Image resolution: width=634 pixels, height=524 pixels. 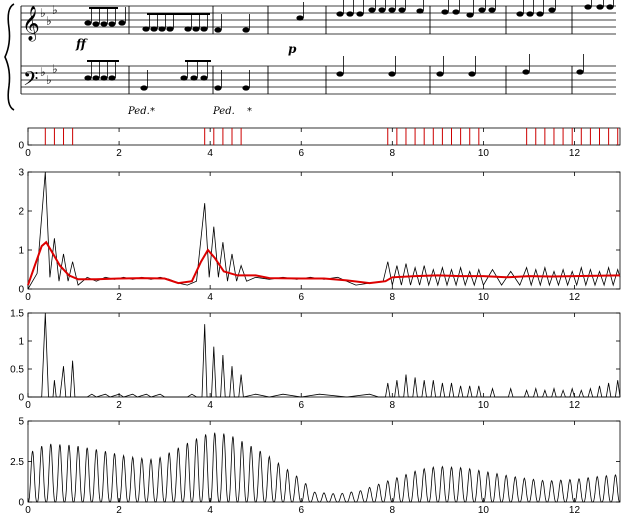 What do you see at coordinates (17, 314) in the screenshot?
I see `y-tick-label: 1.5` at bounding box center [17, 314].